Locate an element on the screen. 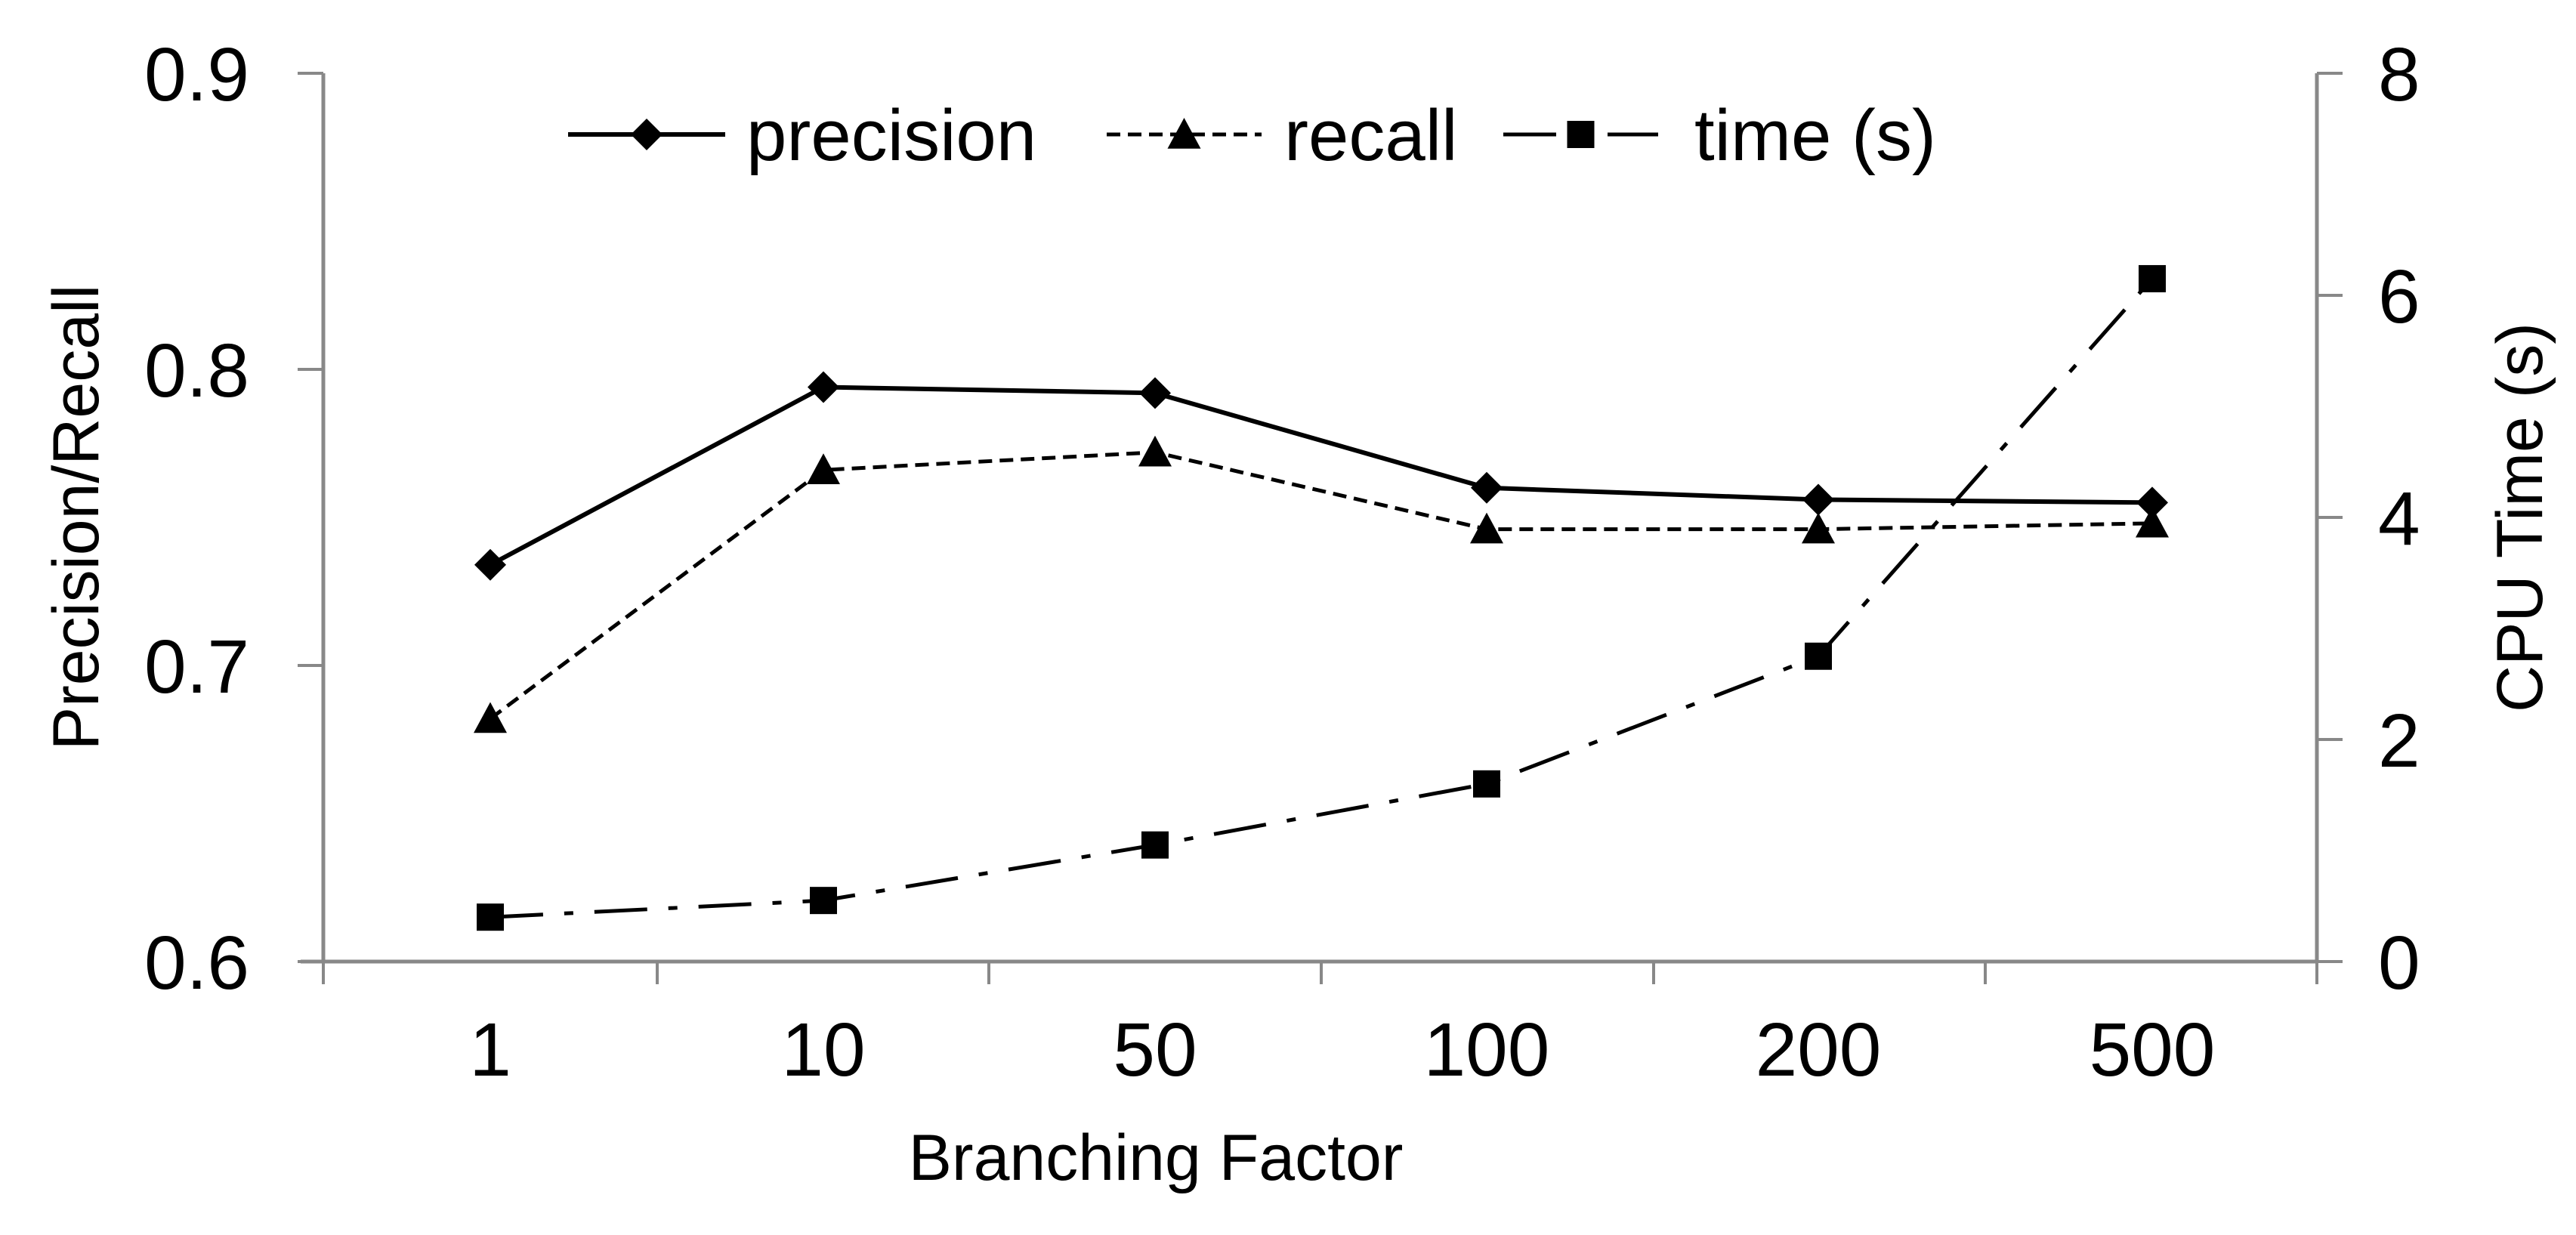  right-y-axis-title: CPU Time (s) is located at coordinates (2520, 517).